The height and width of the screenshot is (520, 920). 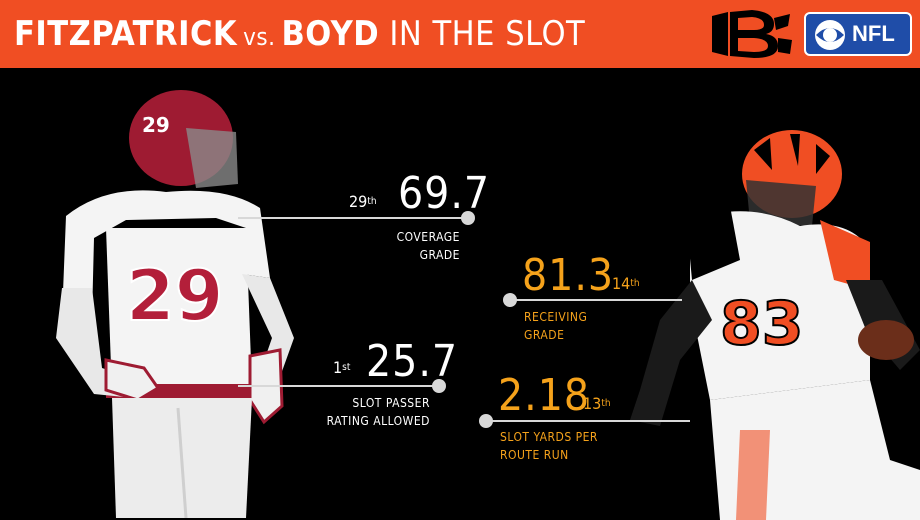 I want to click on bengals-b-logo-icon, so click(x=752, y=34).